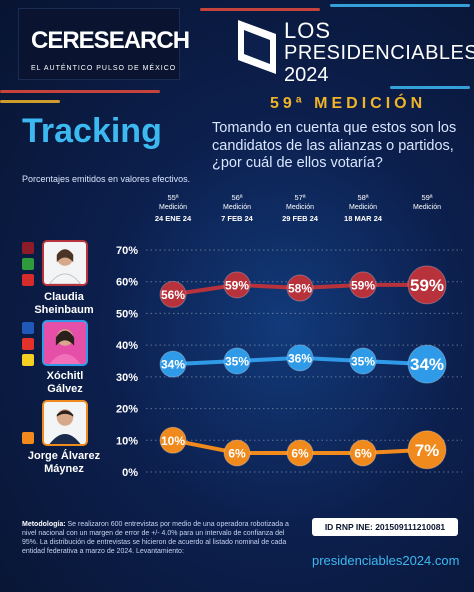 The width and height of the screenshot is (474, 592). What do you see at coordinates (127, 251) in the screenshot?
I see `y-tick-label: 70%` at bounding box center [127, 251].